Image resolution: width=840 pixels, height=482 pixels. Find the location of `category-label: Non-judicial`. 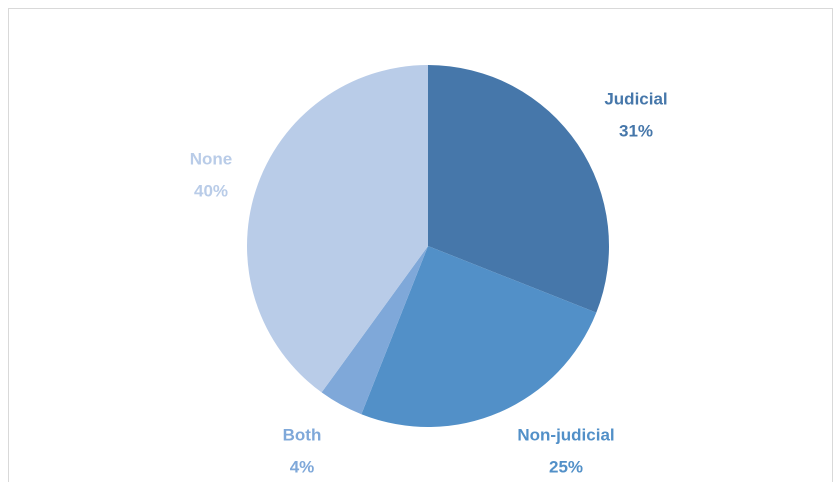

category-label: Non-judicial is located at coordinates (565, 434).